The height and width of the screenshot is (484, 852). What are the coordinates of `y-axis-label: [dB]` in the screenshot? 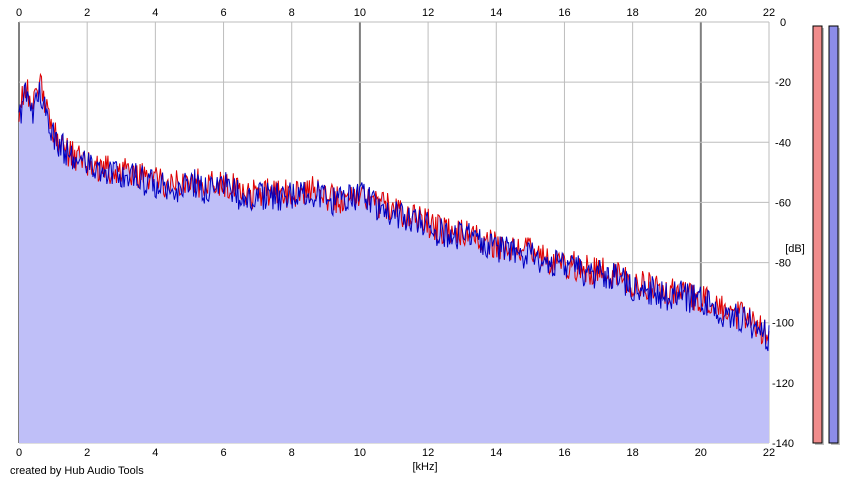 It's located at (795, 249).